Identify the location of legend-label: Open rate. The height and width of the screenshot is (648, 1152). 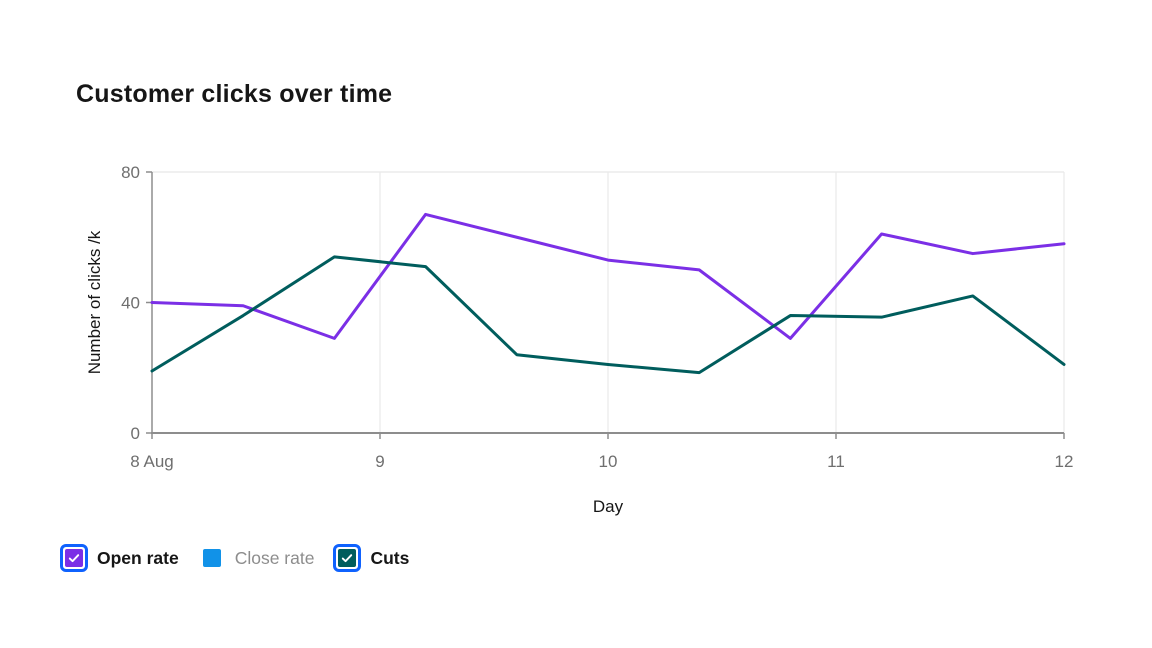
(138, 557).